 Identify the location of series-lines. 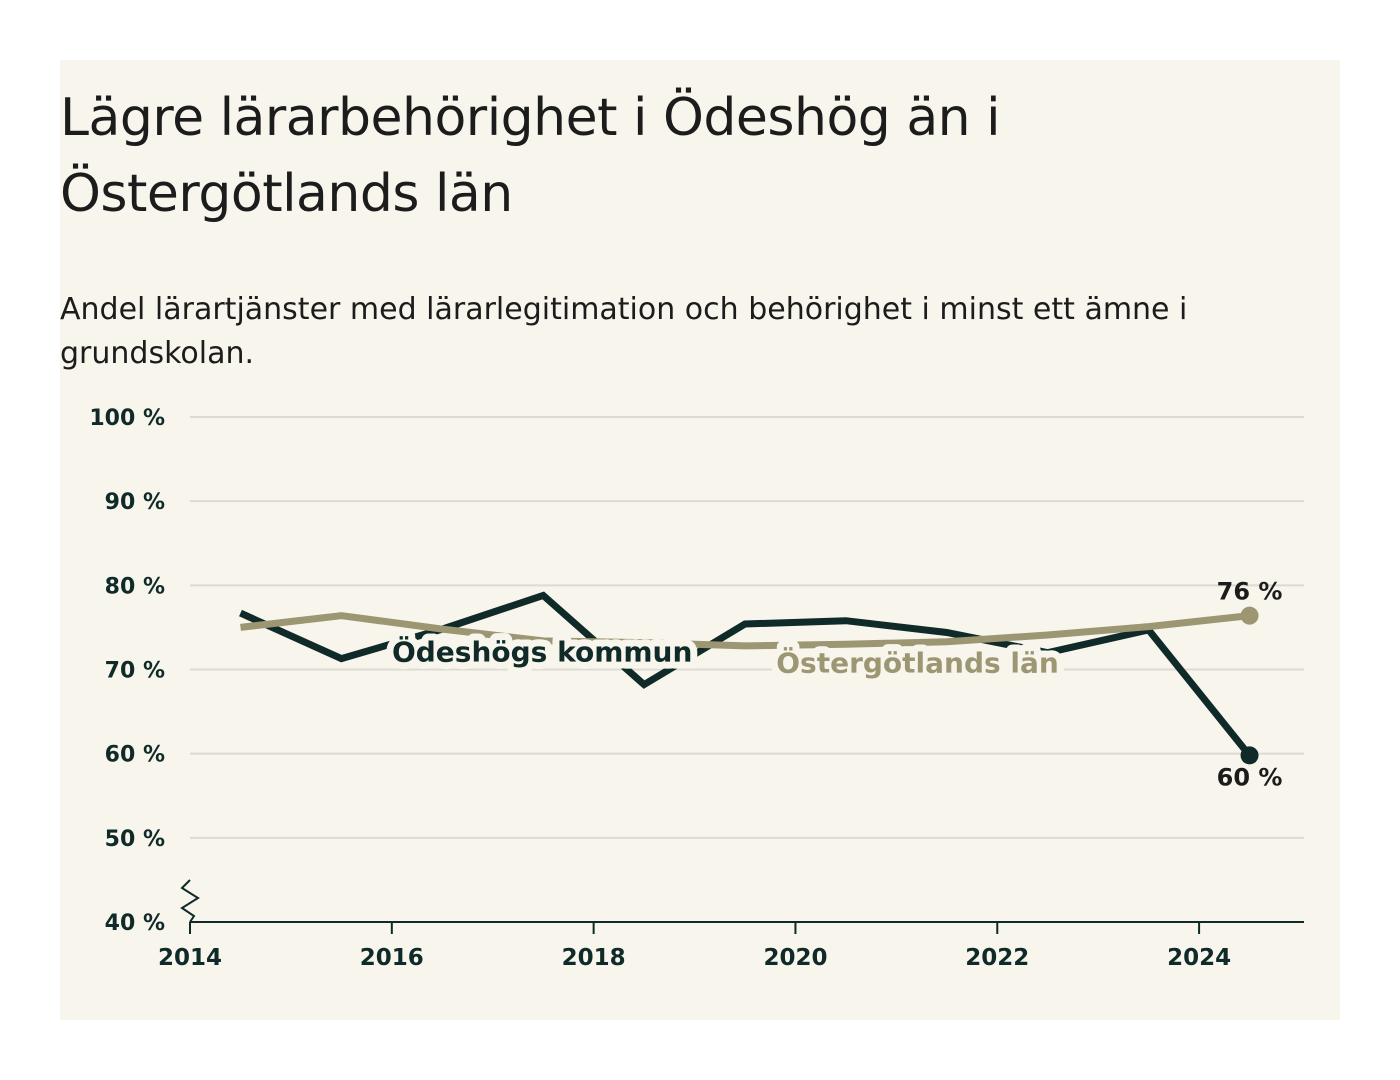
(749, 678).